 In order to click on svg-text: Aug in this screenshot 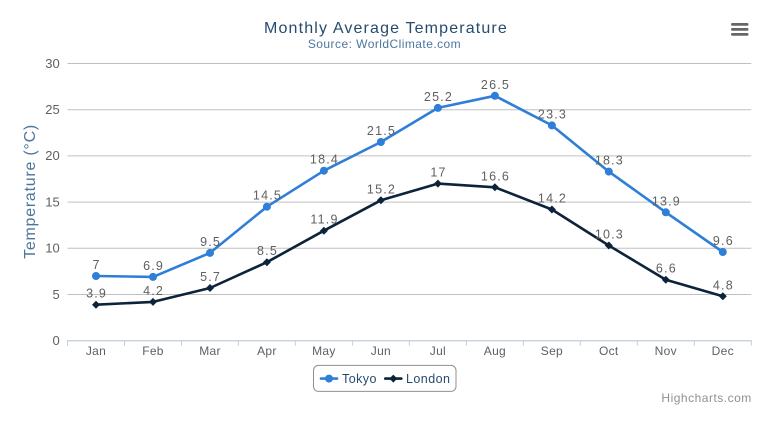, I will do `click(495, 351)`.